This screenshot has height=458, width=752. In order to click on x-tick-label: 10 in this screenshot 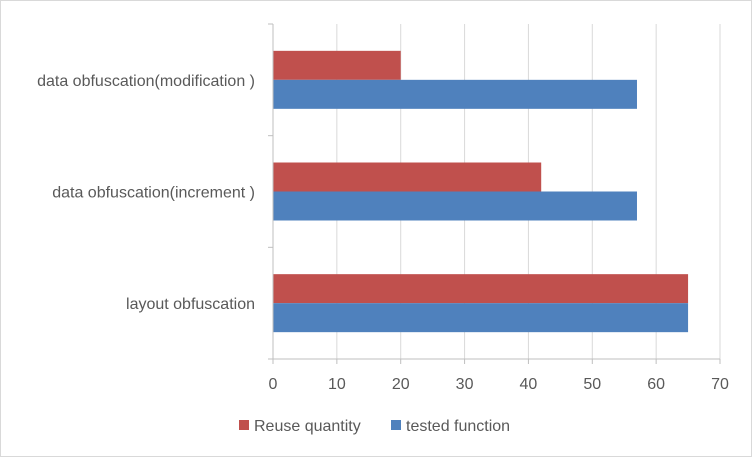, I will do `click(337, 384)`.